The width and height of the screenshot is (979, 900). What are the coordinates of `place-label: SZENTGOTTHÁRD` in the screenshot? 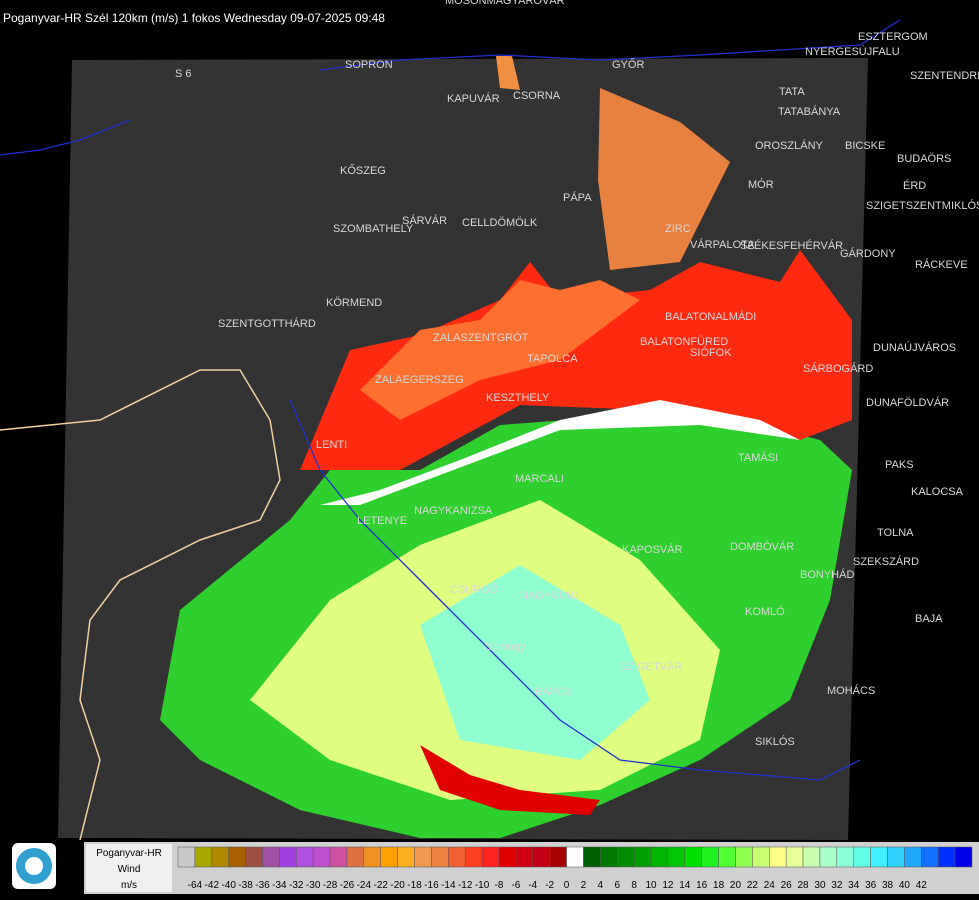 It's located at (267, 323).